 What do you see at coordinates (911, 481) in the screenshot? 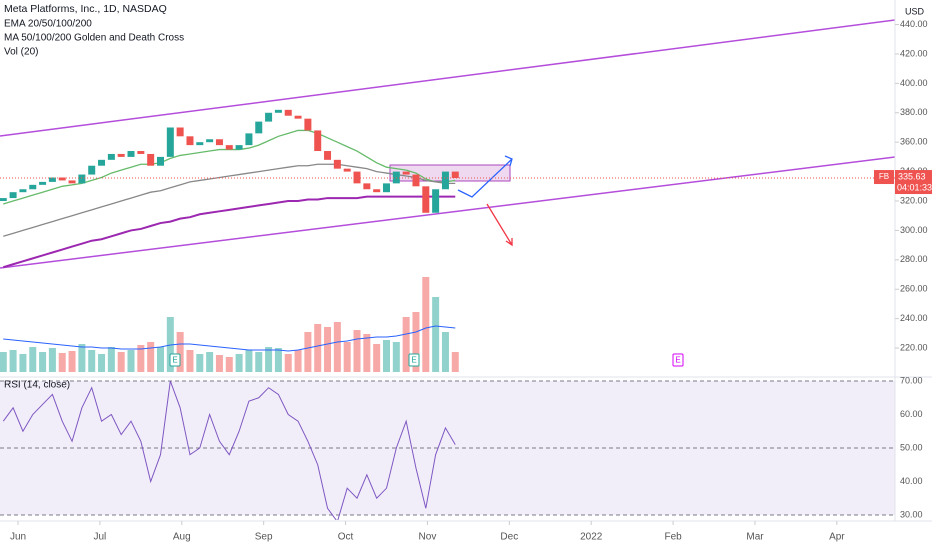
I see `y-tick-label: 40.00` at bounding box center [911, 481].